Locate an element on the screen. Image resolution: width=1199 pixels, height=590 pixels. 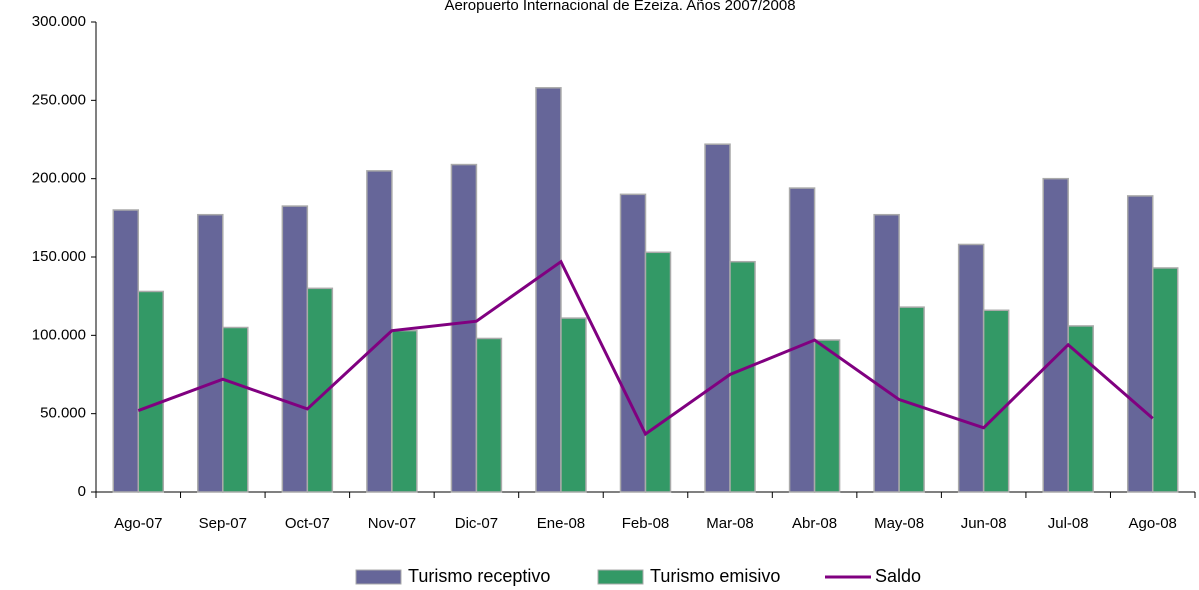
y-tick-label: 300.000 is located at coordinates (59, 21).